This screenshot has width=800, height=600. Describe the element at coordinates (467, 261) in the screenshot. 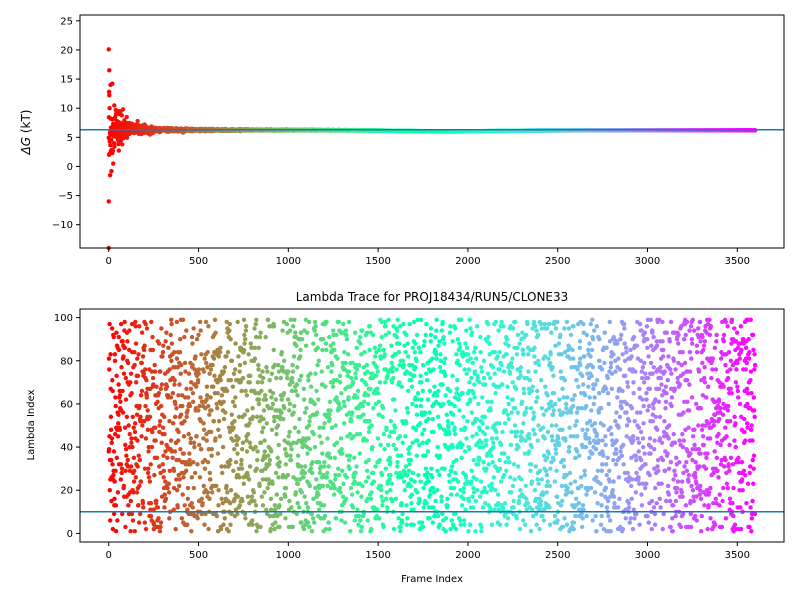

I see `x-tick-label: 2000` at that location.